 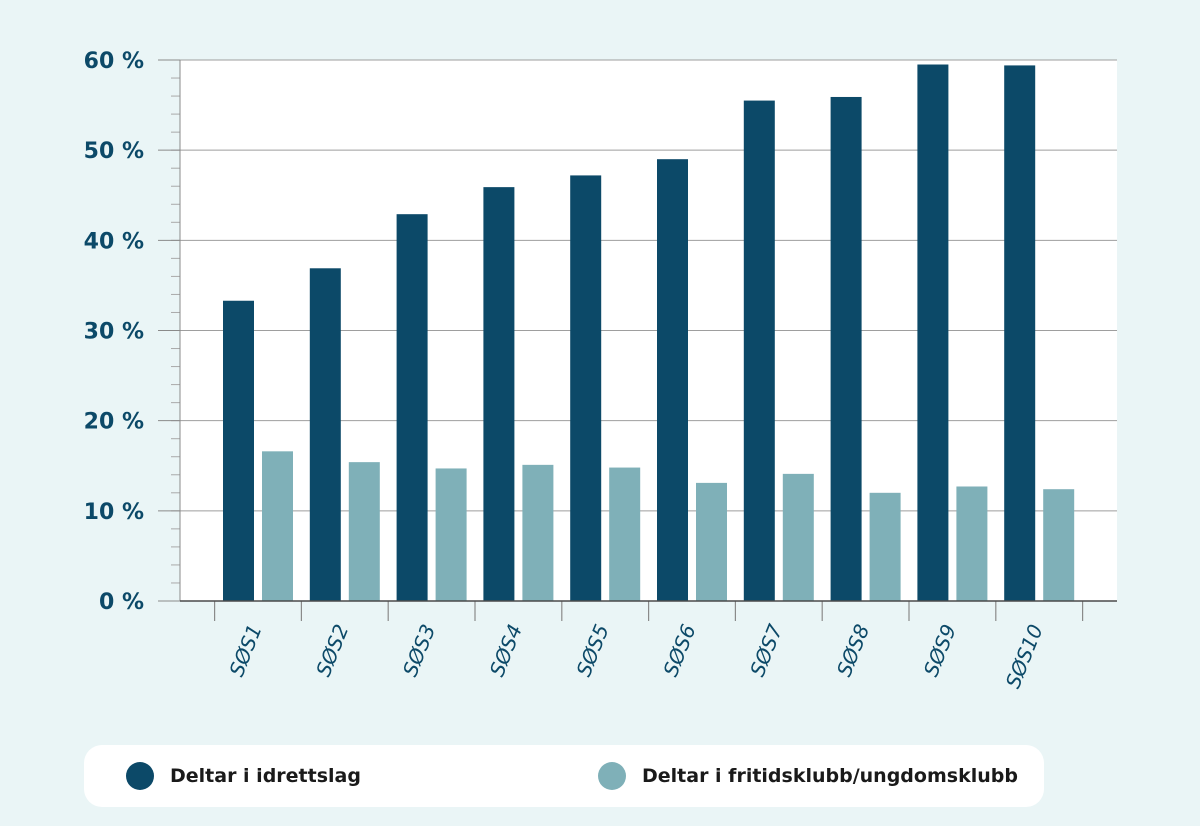 What do you see at coordinates (114, 151) in the screenshot?
I see `y-tick-label: 50 %` at bounding box center [114, 151].